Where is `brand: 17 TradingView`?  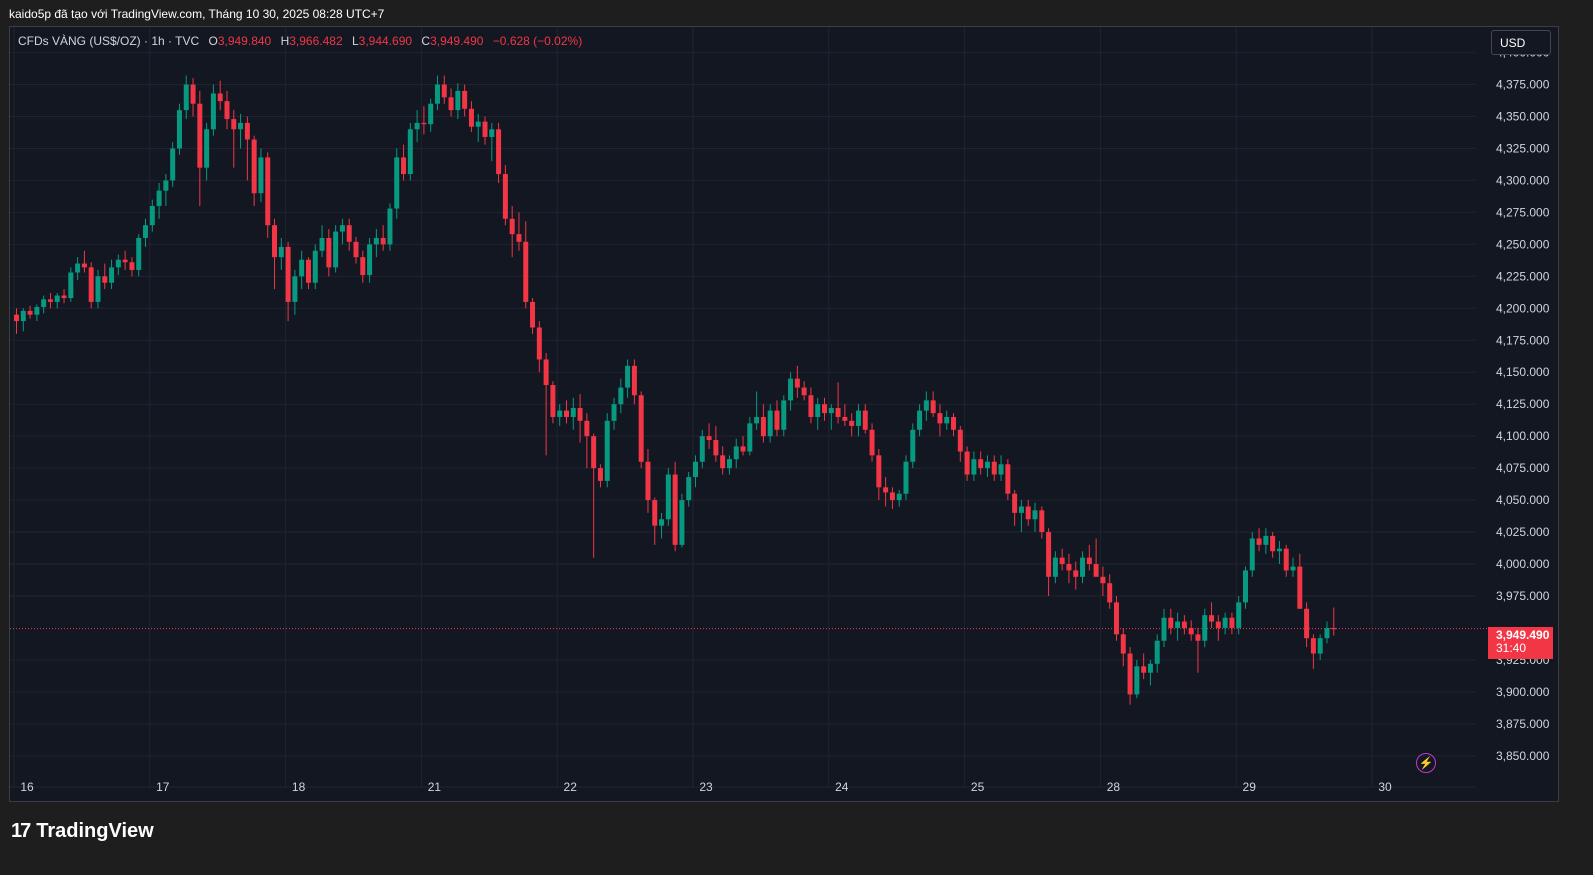 brand: 17 TradingView is located at coordinates (82, 831).